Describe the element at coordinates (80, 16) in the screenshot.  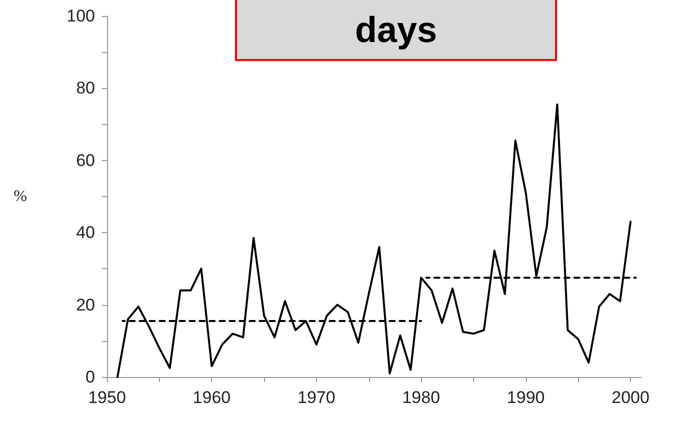
I see `y-tick-label: 100` at that location.